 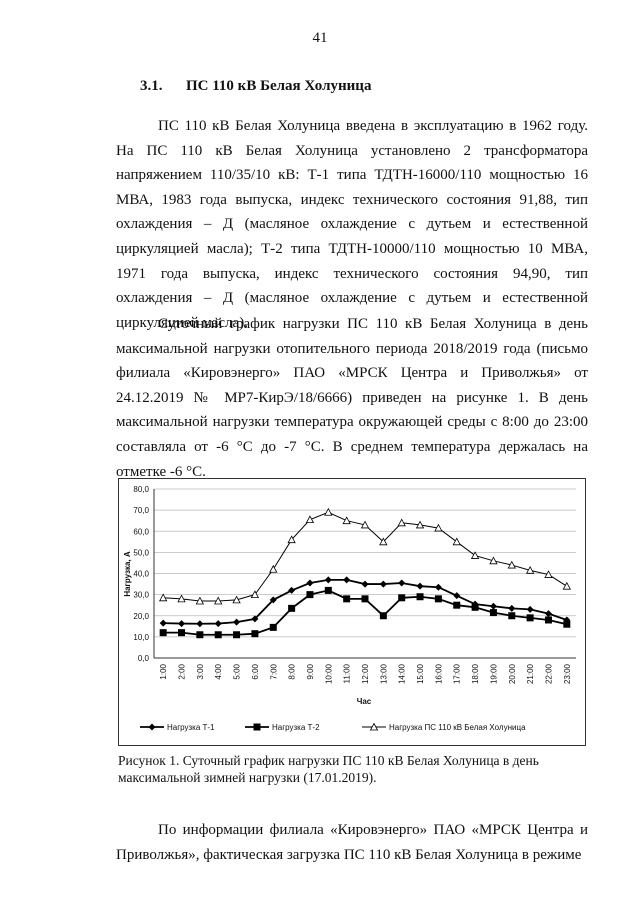 I want to click on page-number: 41, so click(x=320, y=38).